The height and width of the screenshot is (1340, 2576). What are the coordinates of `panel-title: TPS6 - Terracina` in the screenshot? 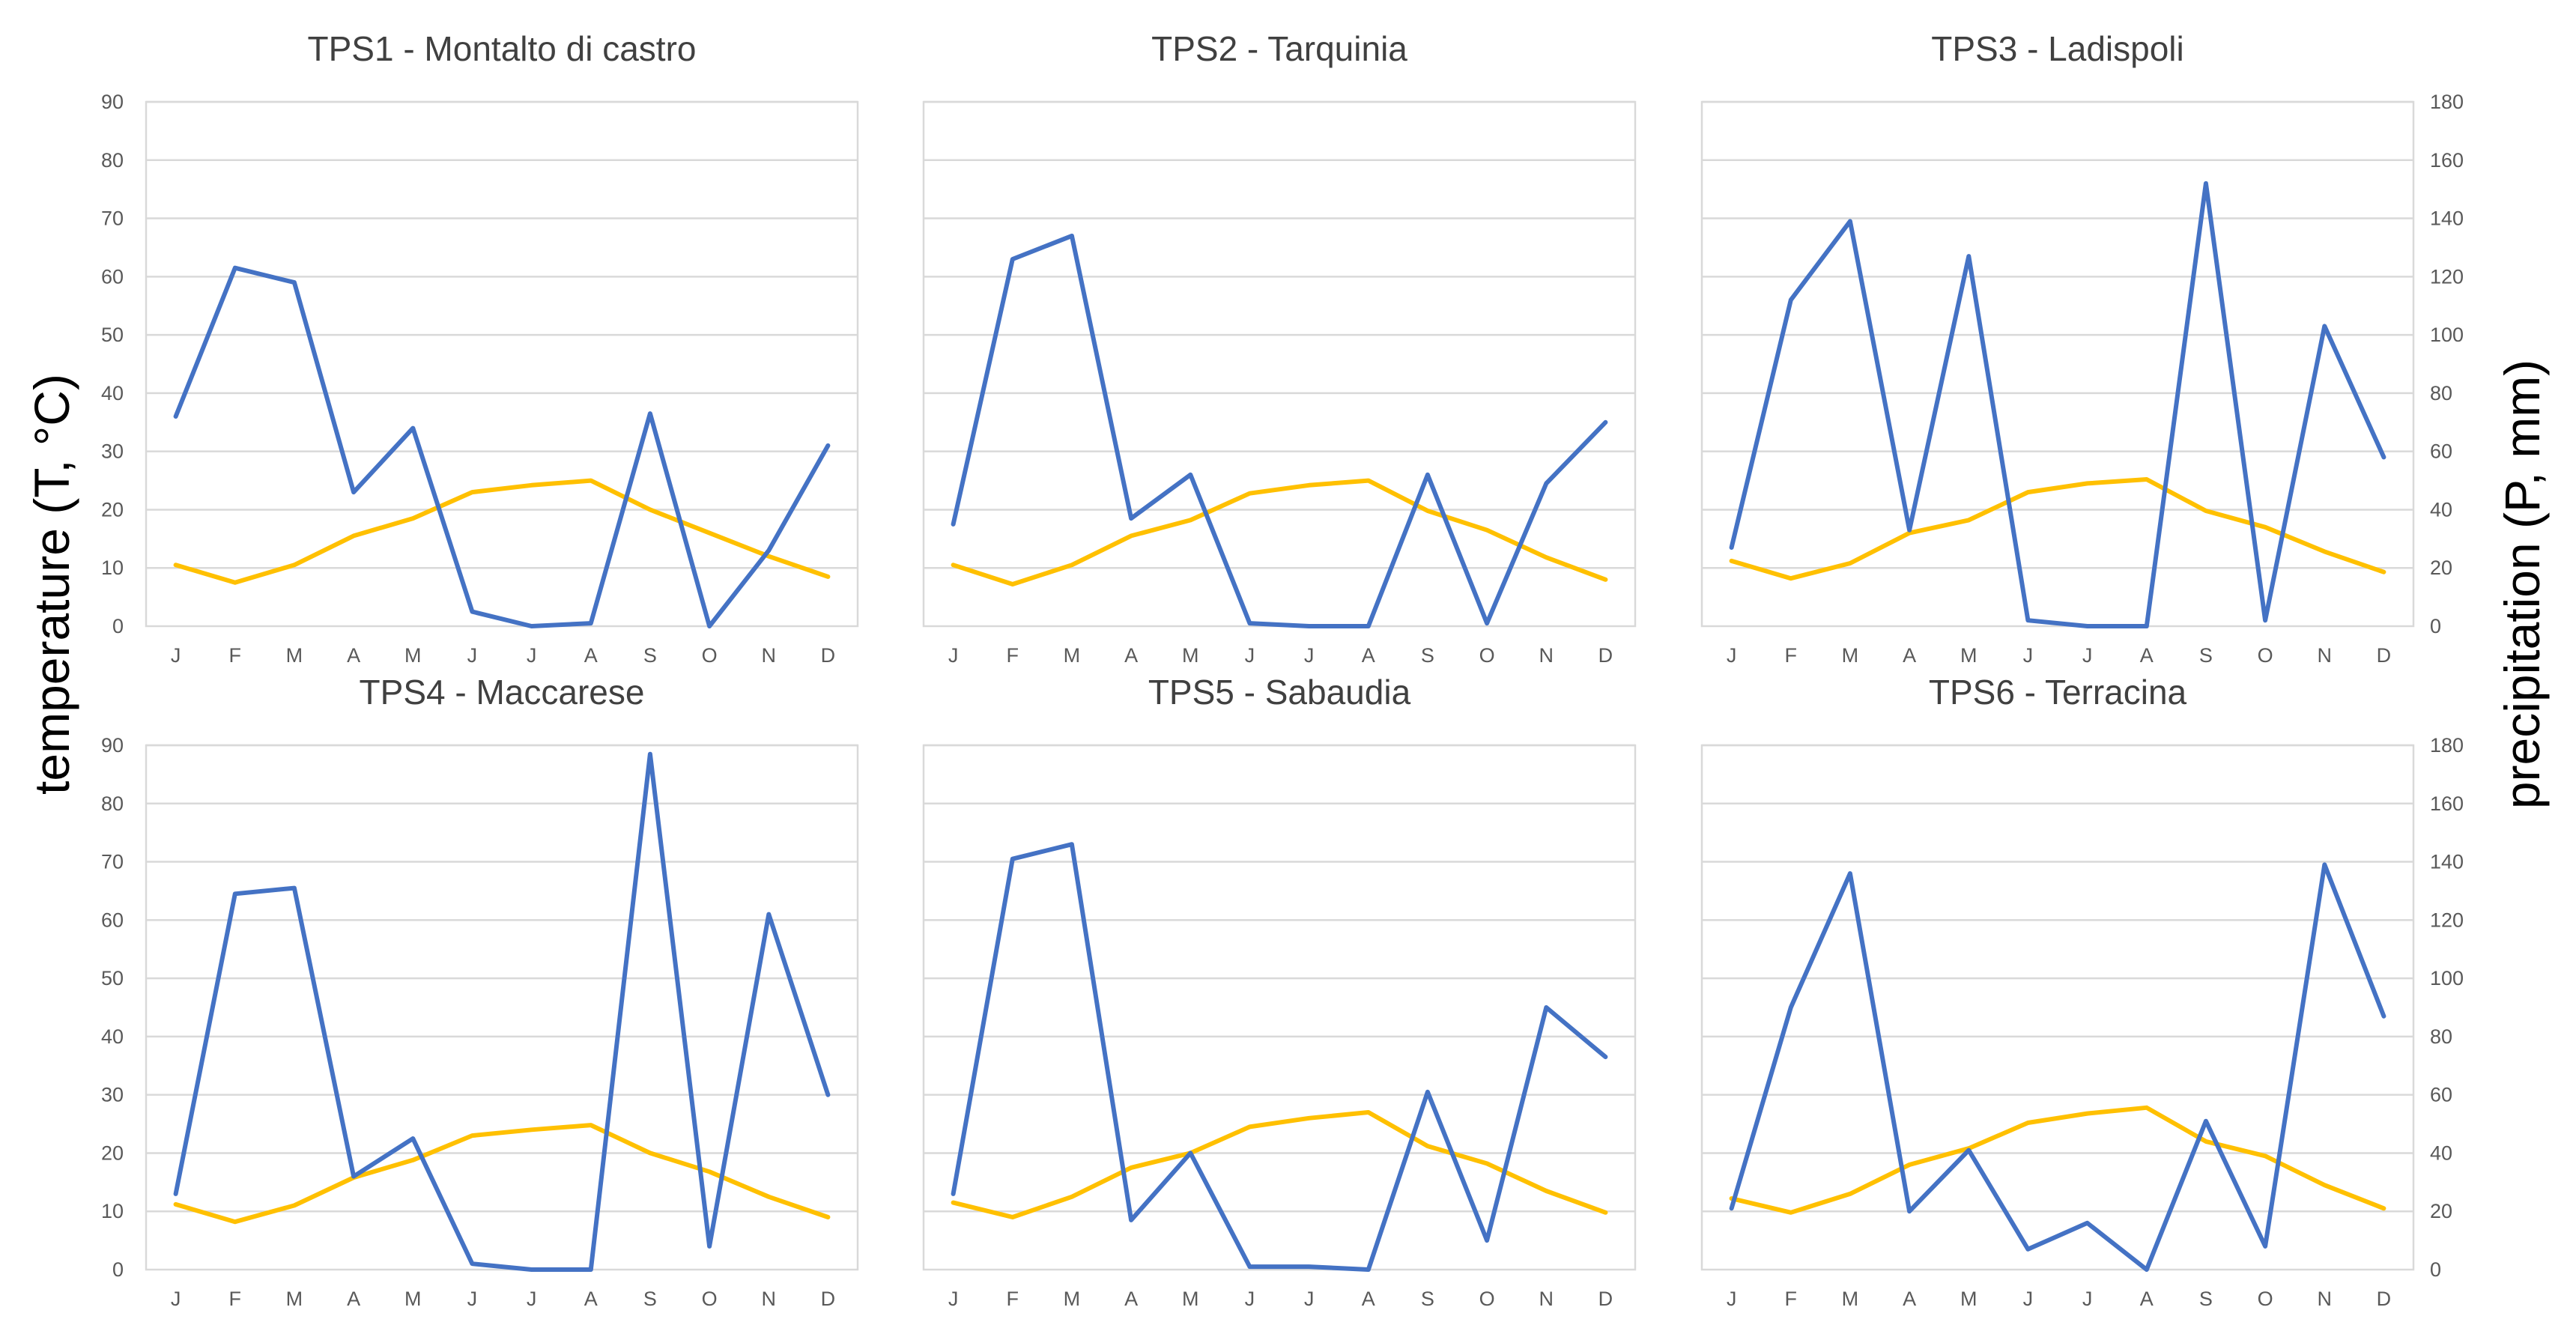 It's located at (2058, 692).